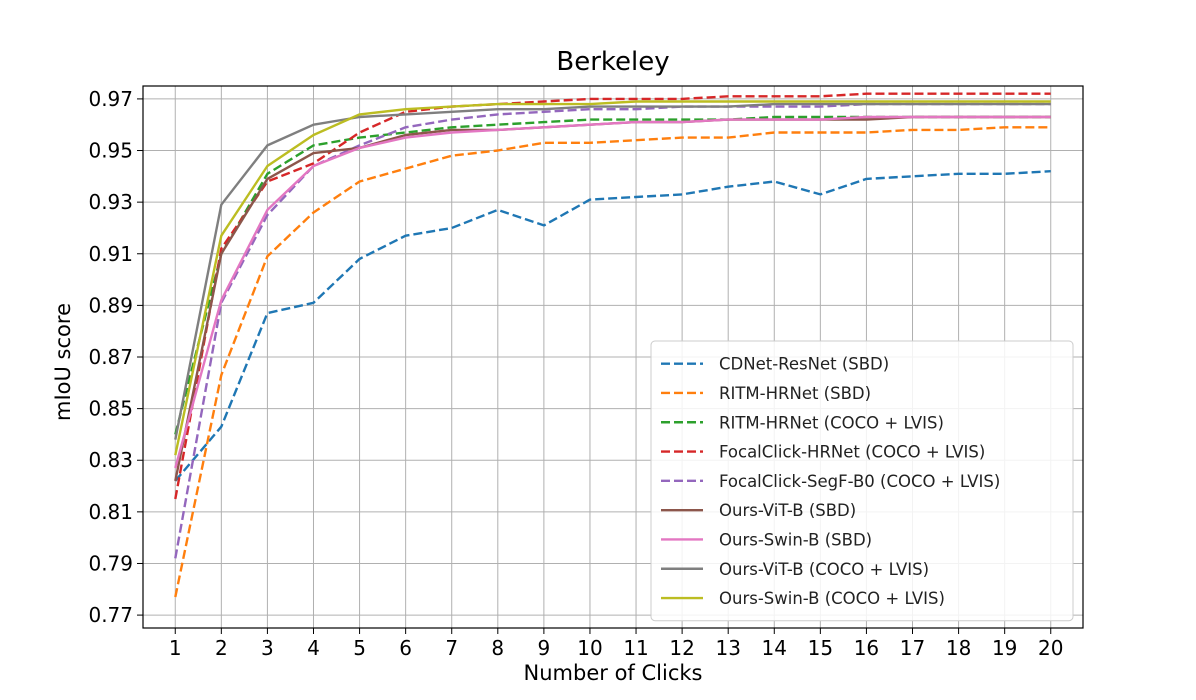 The width and height of the screenshot is (1196, 700). I want to click on legend-entry-label: Ours-ViT-B (SBD), so click(787, 510).